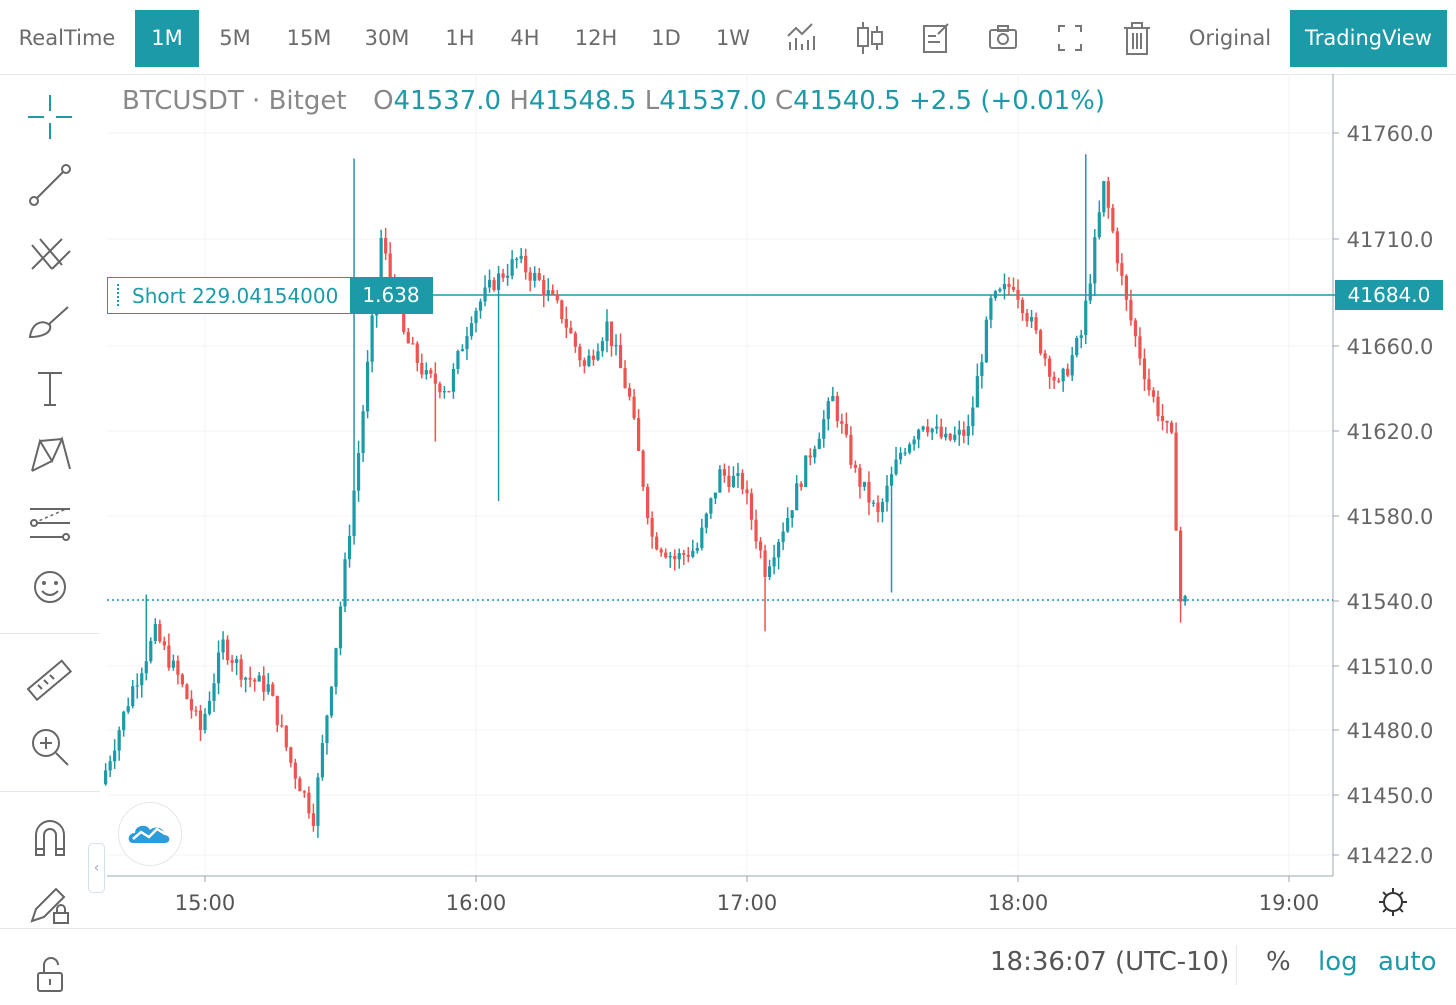 Image resolution: width=1456 pixels, height=1005 pixels. I want to click on unlock-icon, so click(50, 973).